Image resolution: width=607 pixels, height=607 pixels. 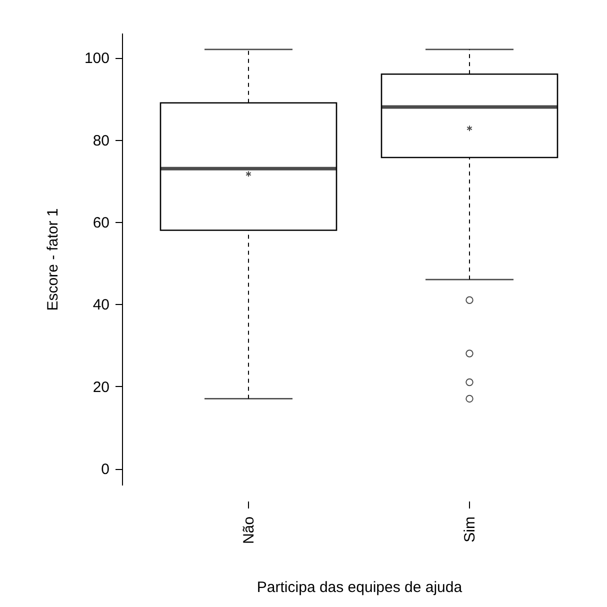 What do you see at coordinates (105, 469) in the screenshot?
I see `y-tick-label: 0` at bounding box center [105, 469].